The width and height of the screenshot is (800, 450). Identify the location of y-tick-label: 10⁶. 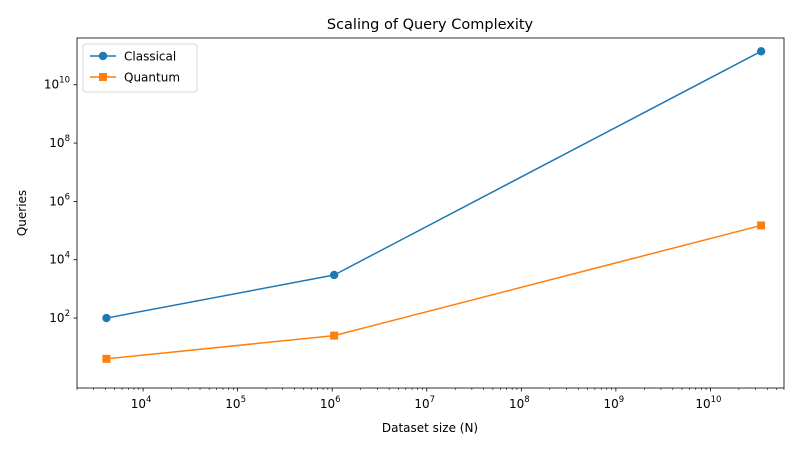
(59, 200).